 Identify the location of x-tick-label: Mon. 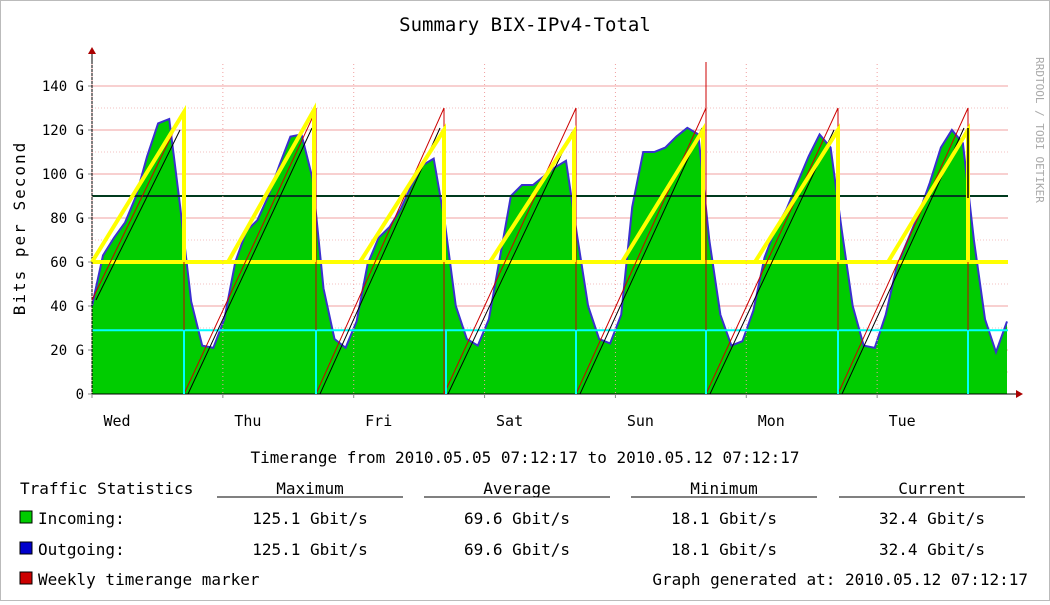
(771, 421).